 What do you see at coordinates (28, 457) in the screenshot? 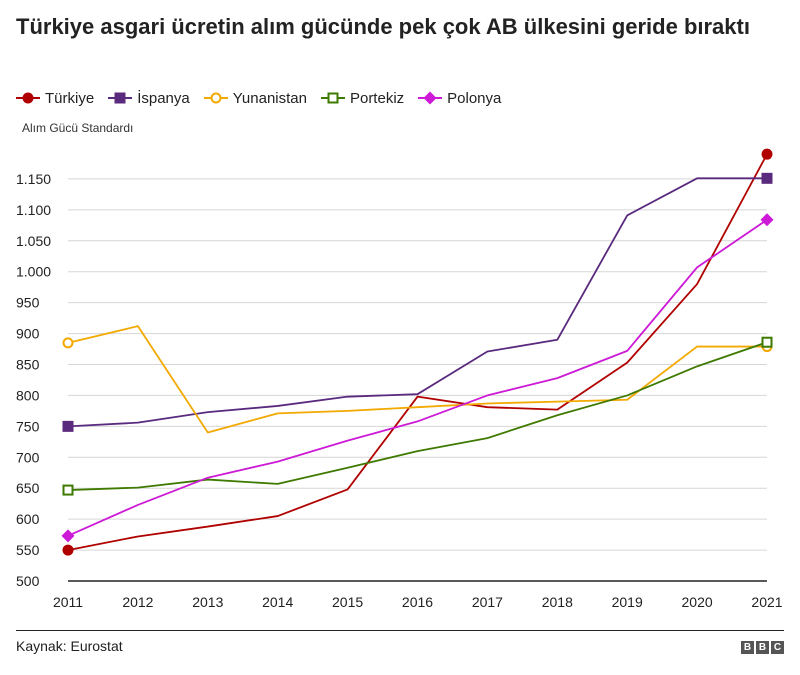
I see `y-tick-label: 700` at bounding box center [28, 457].